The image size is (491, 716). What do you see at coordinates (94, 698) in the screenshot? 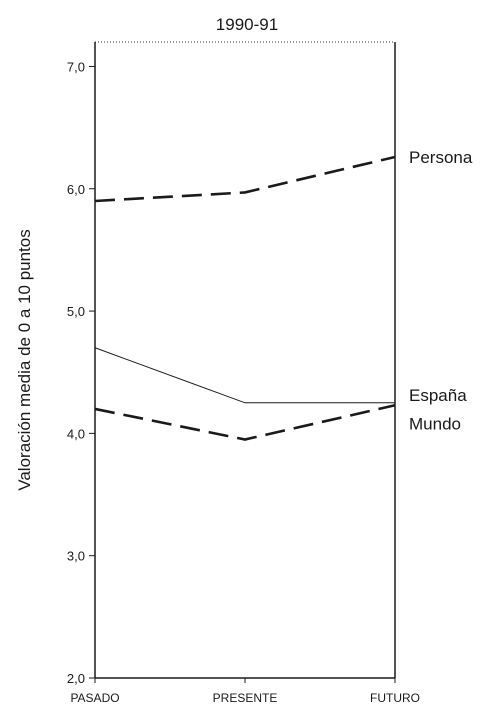
I see `x-tick-label: PASADO` at bounding box center [94, 698].